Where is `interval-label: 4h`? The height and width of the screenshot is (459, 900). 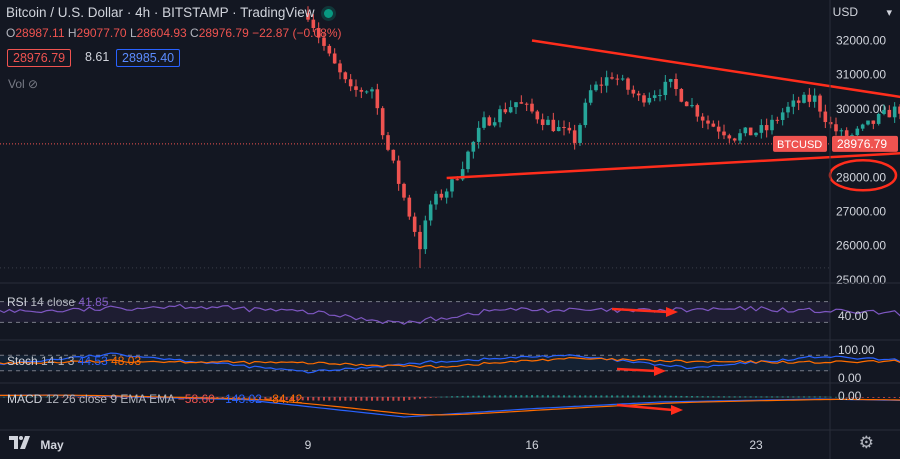
interval-label: 4h is located at coordinates (143, 12).